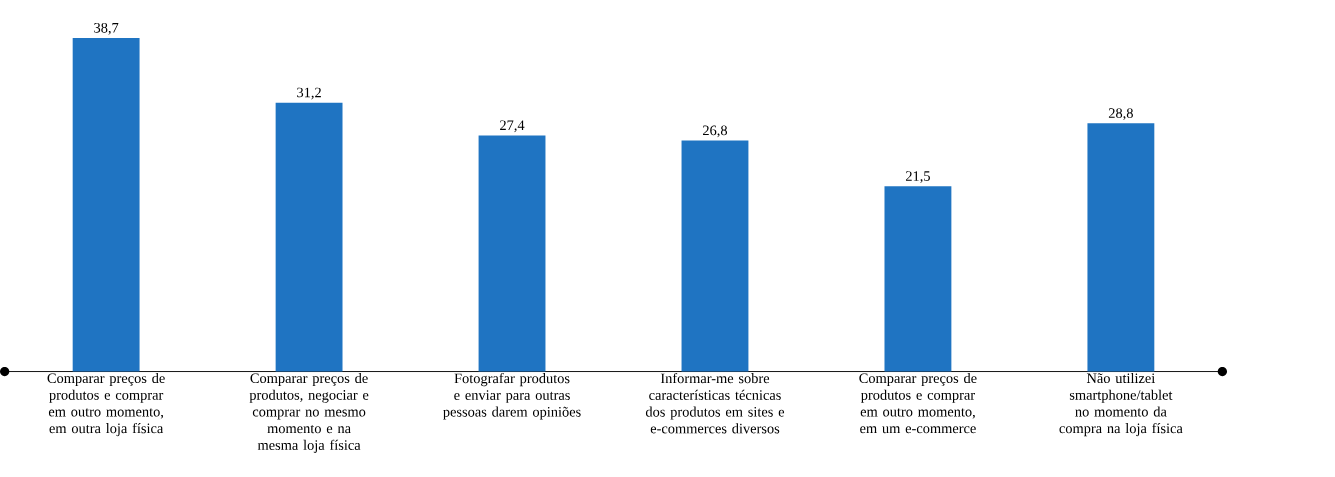  I want to click on x-tick-label: Comparar preços de produtos e comprar em outro momento, em um e-commerce, so click(918, 403).